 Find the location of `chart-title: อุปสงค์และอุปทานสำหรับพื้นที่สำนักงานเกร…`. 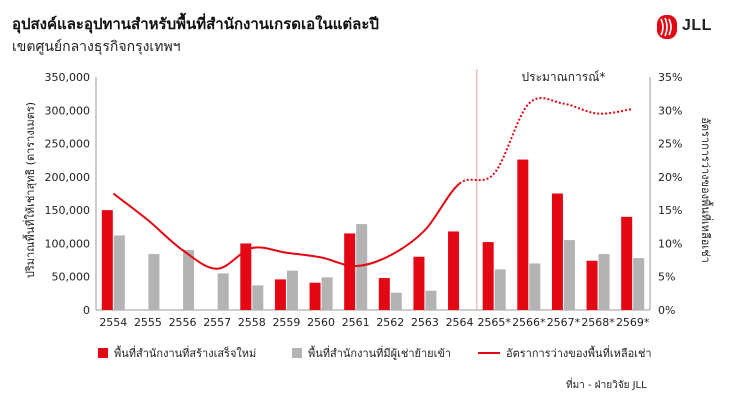

chart-title: อุปสงค์และอุปทานสำหรับพื้นที่สำนักงานเกร… is located at coordinates (195, 24).